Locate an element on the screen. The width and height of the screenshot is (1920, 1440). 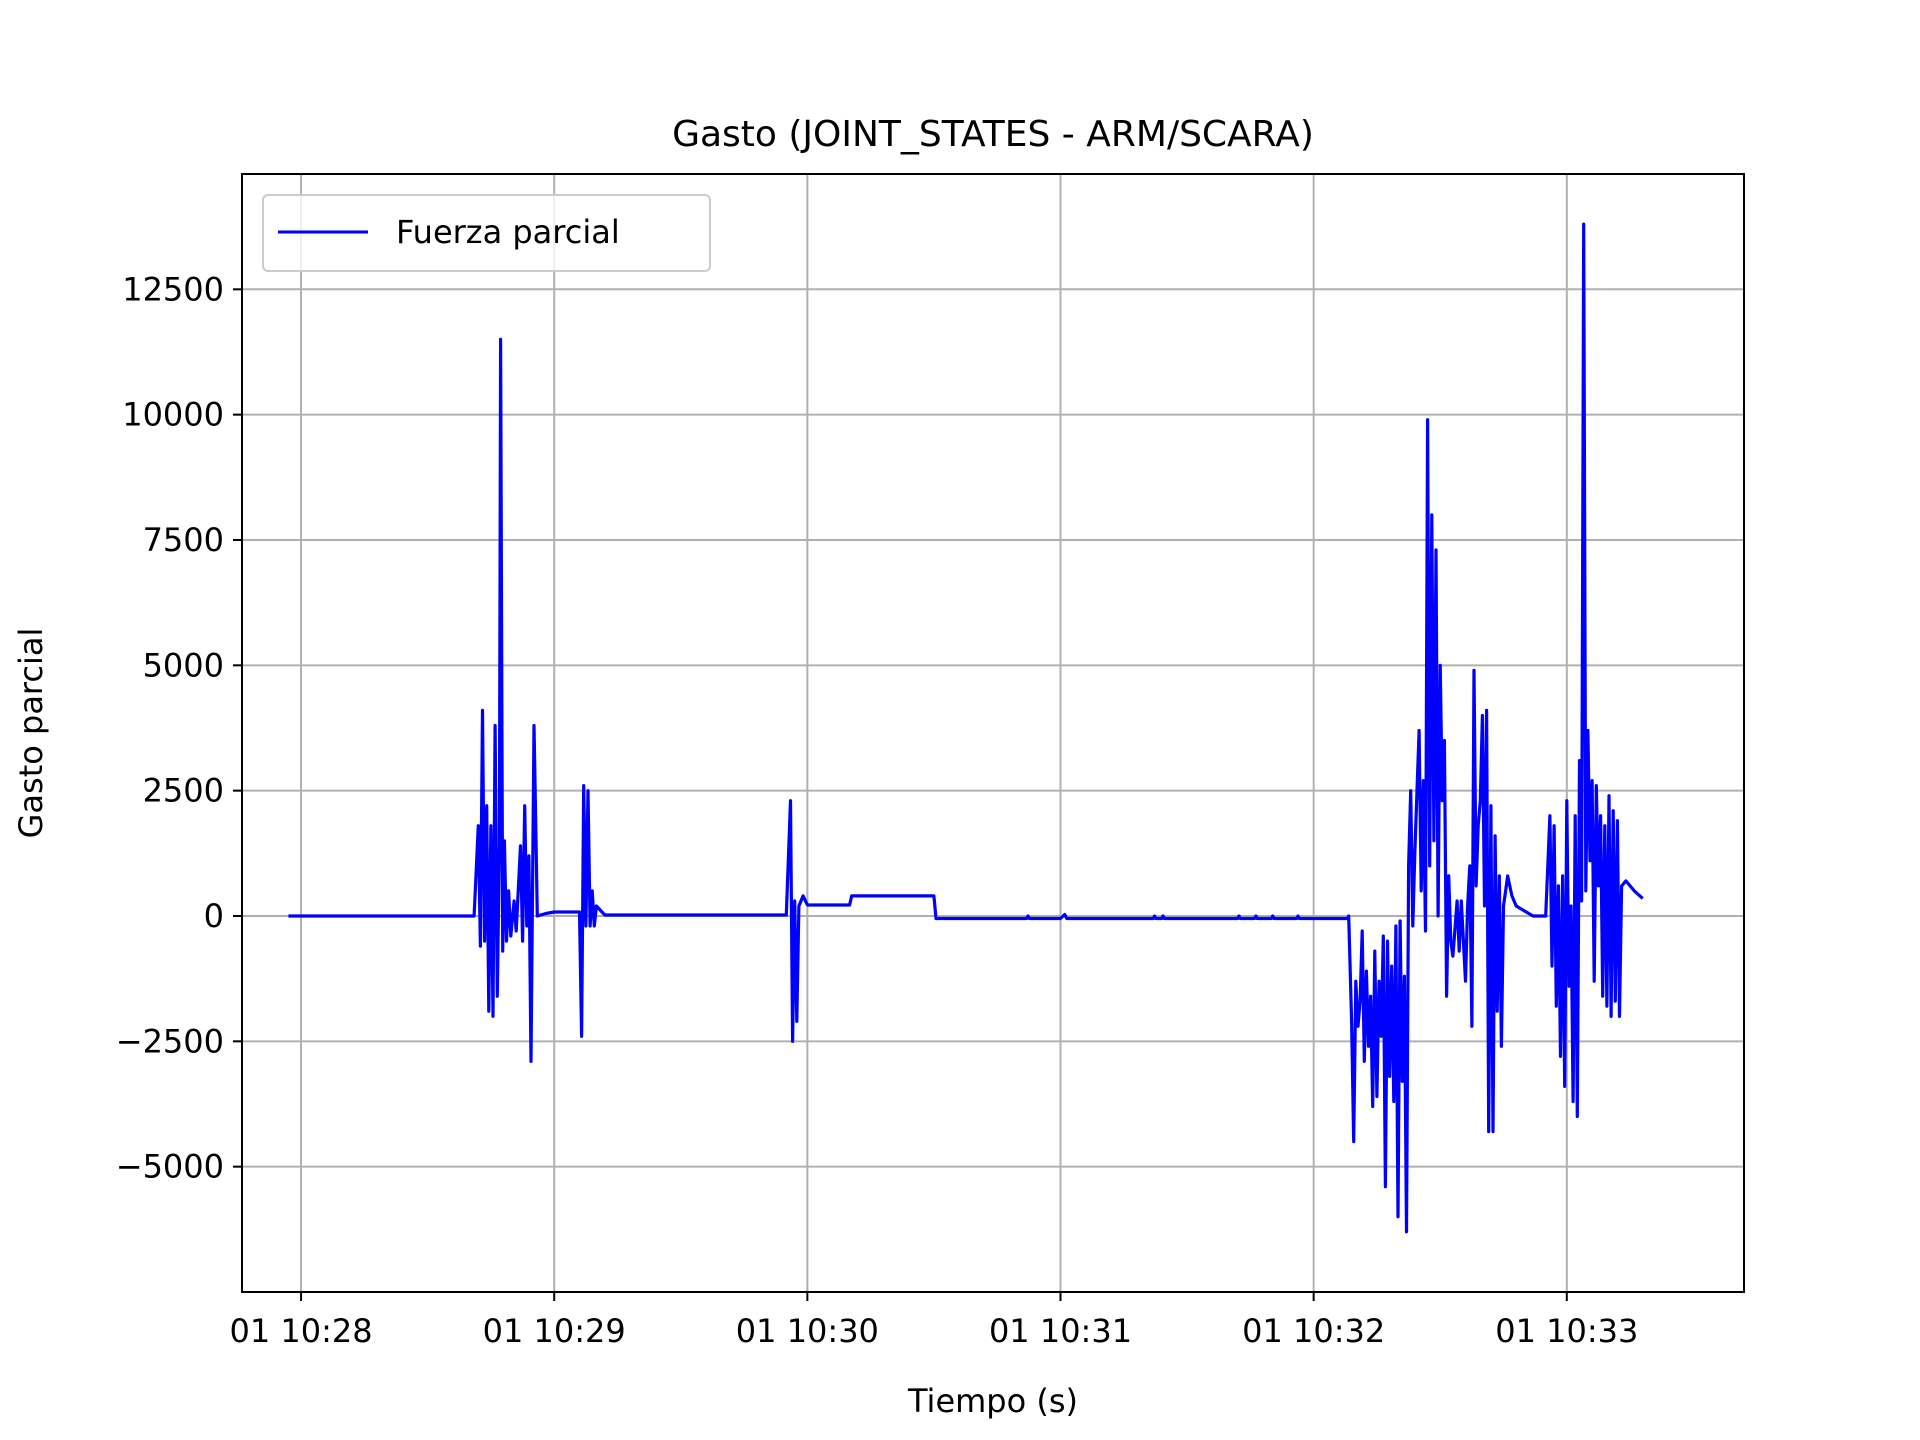
y-tick-label: −2500 is located at coordinates (170, 1041).